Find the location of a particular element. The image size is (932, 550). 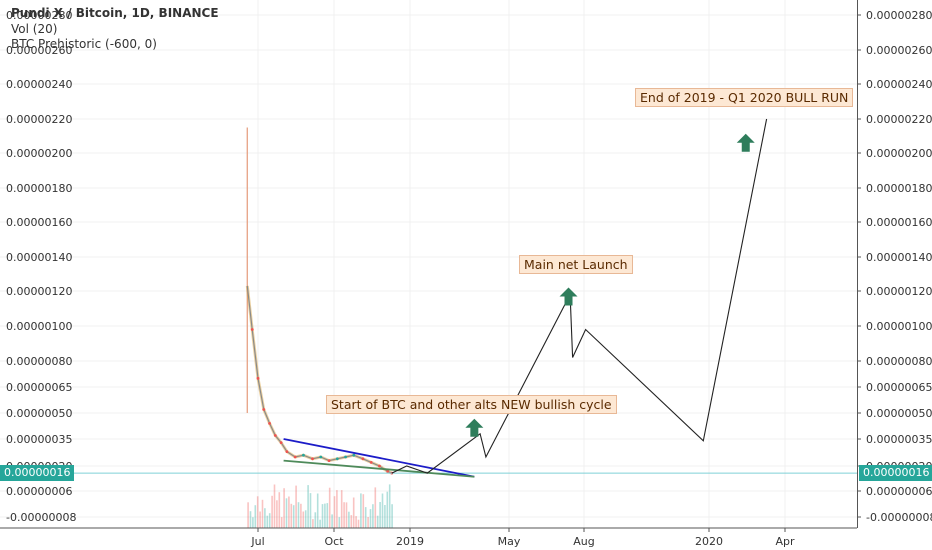

upper-trendline is located at coordinates (379, 458).